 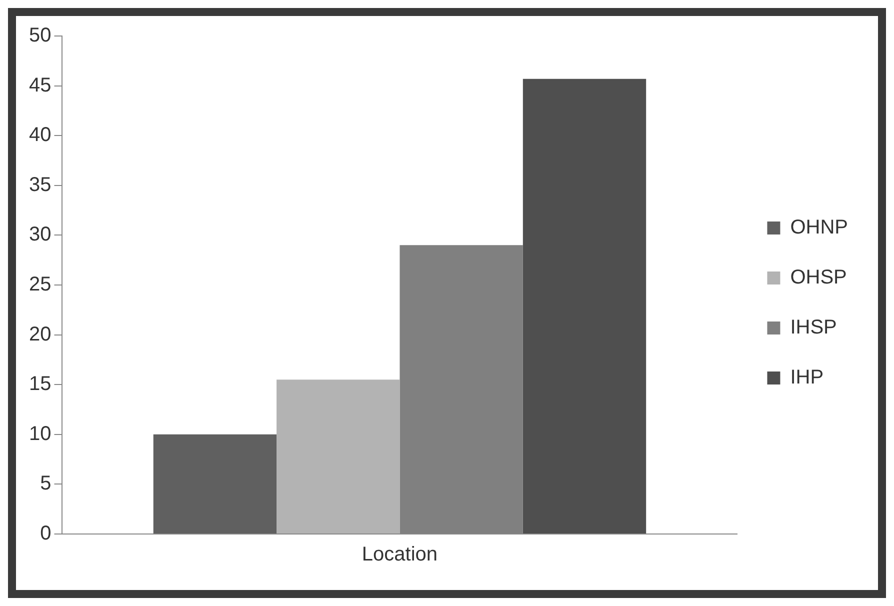 What do you see at coordinates (400, 555) in the screenshot?
I see `x-tick-label: Location` at bounding box center [400, 555].